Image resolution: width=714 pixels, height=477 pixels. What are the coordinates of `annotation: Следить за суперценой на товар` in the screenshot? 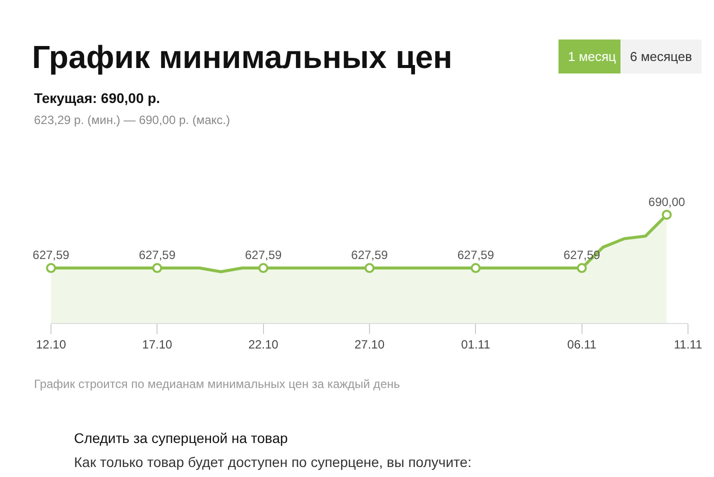 It's located at (181, 438).